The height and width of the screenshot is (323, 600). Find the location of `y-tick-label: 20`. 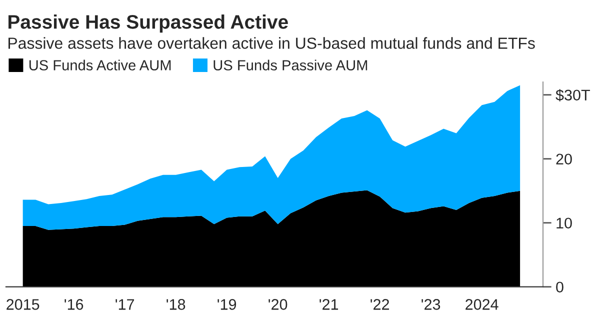

y-tick-label: 20 is located at coordinates (564, 159).